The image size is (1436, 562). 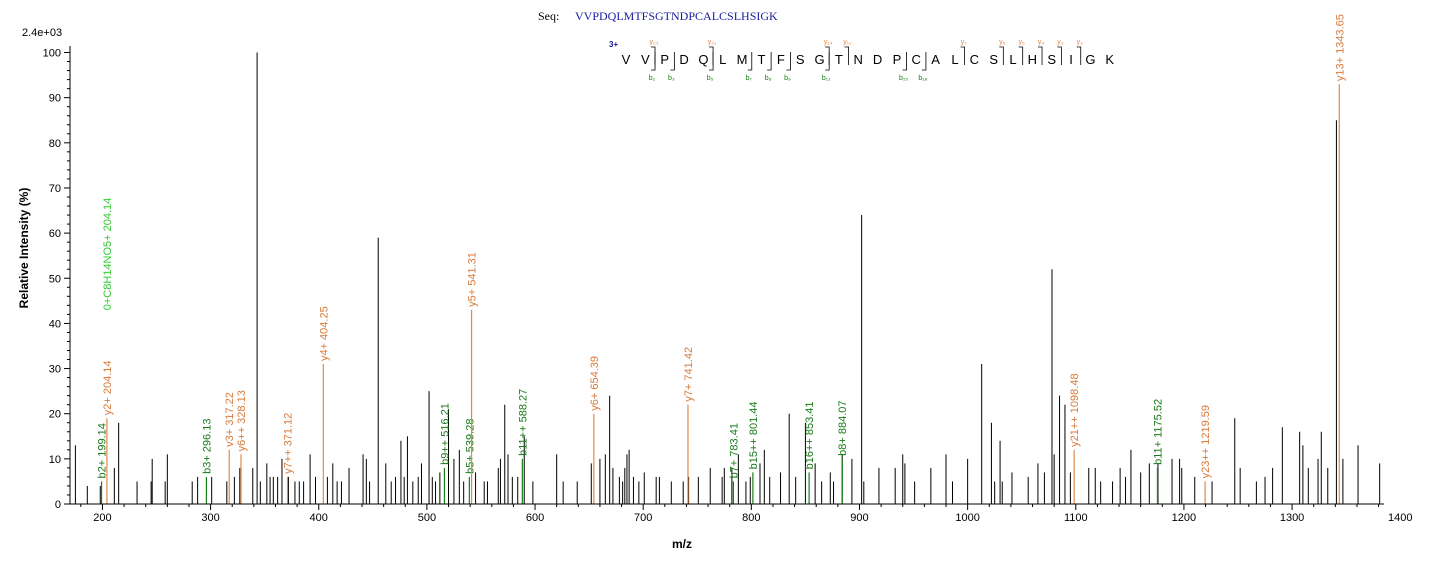 I want to click on annotated-peak-label: b11++ 588.27, so click(x=523, y=422).